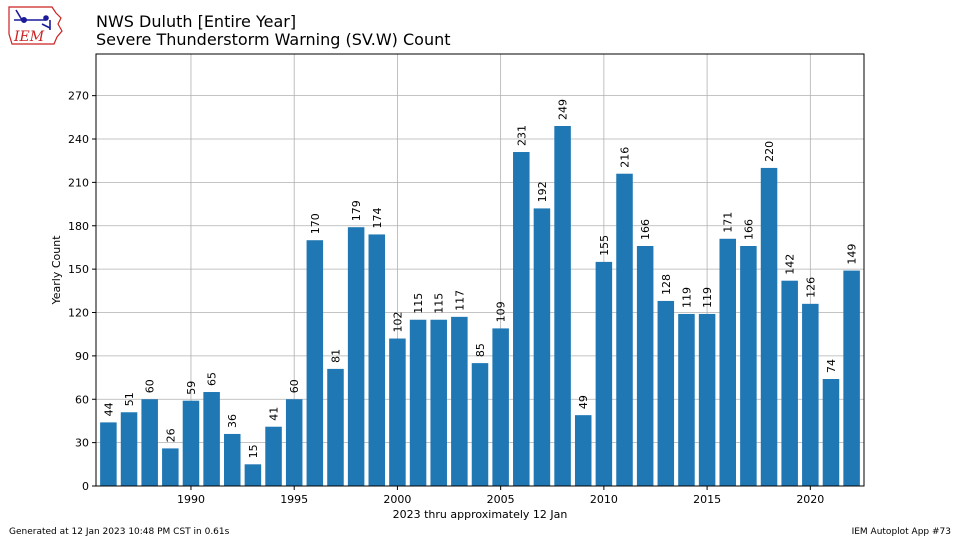 This screenshot has width=960, height=540. Describe the element at coordinates (480, 514) in the screenshot. I see `x-axis-label: 2023 thru approximately 12 Jan` at that location.